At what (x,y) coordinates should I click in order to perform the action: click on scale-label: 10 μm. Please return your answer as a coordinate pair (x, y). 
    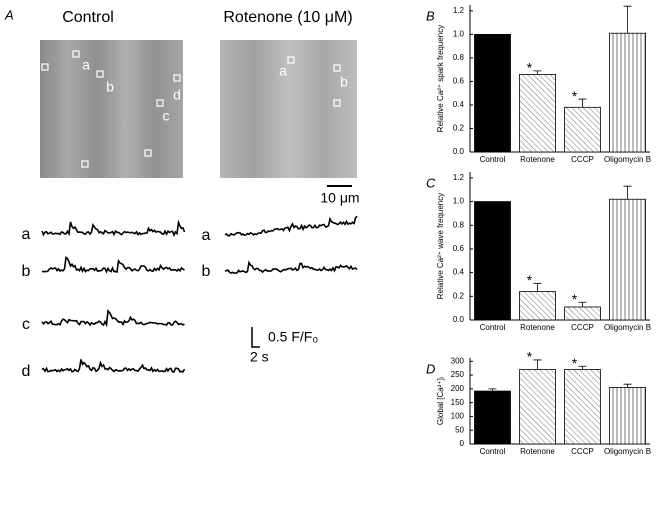
    Looking at the image, I should click on (339, 198).